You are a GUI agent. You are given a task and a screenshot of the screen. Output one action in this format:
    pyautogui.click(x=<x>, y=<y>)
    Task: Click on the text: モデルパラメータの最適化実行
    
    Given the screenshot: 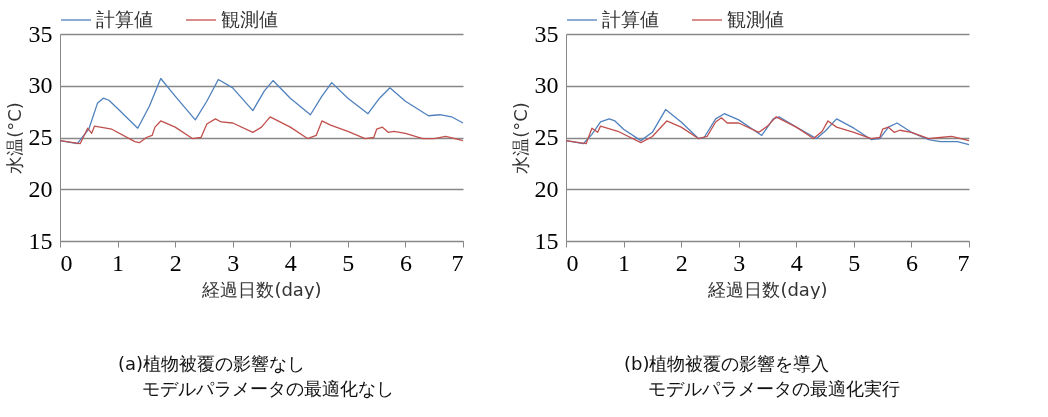 What is the action you would take?
    pyautogui.click(x=774, y=388)
    